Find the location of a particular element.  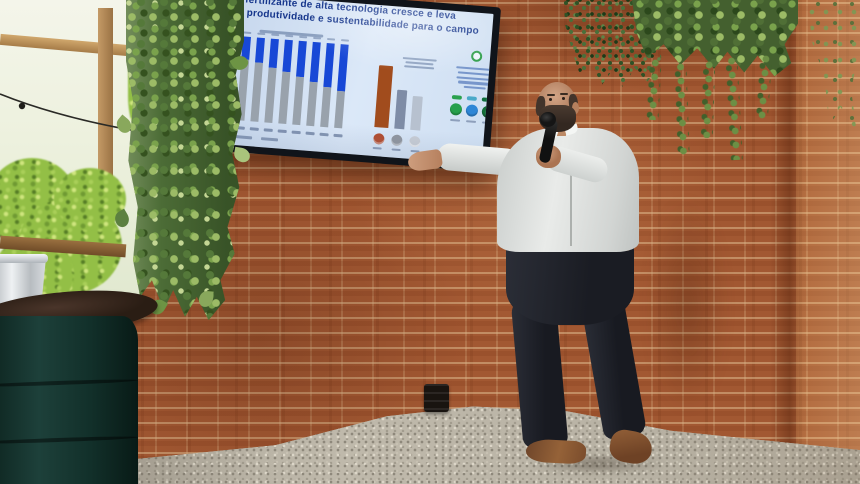

presenter-shirt-torso is located at coordinates (568, 190).